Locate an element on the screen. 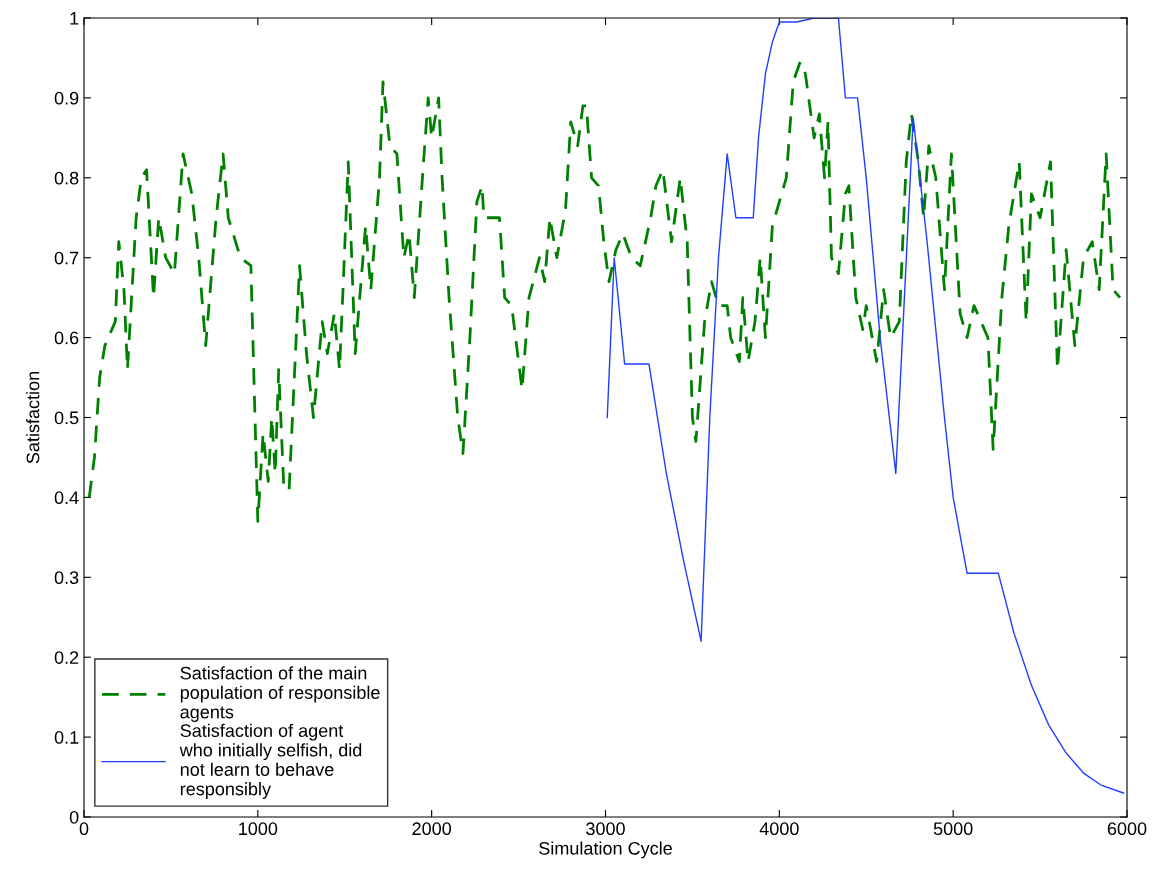  x-tick-label: 0 is located at coordinates (84, 829).